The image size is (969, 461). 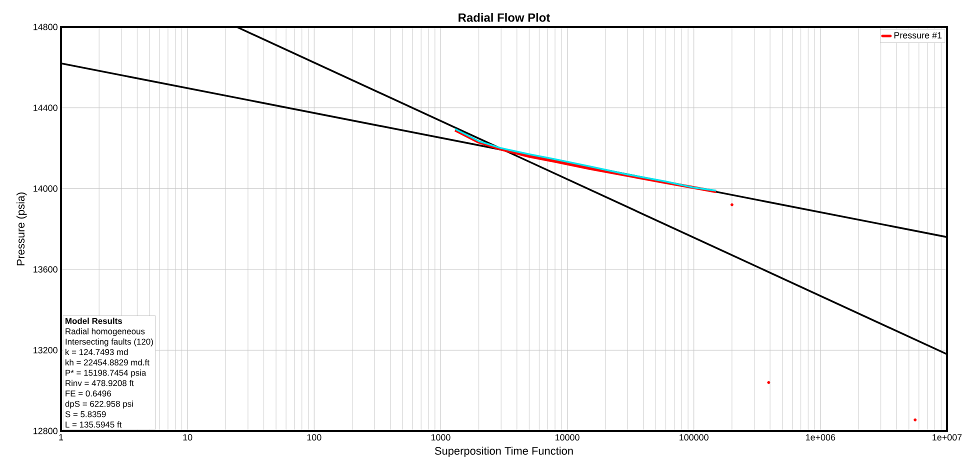 What do you see at coordinates (61, 437) in the screenshot?
I see `x-tick-label: 1` at bounding box center [61, 437].